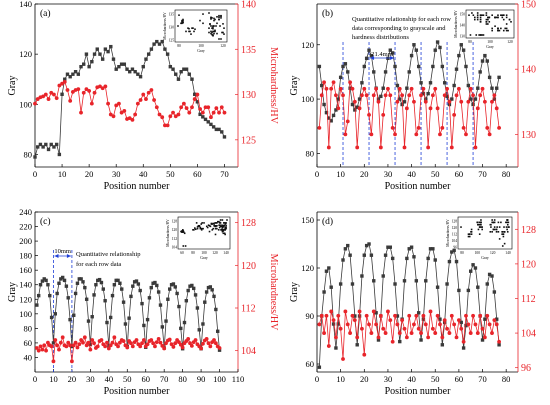 The width and height of the screenshot is (550, 405). I want to click on x-axis-title: Position number, so click(418, 391).